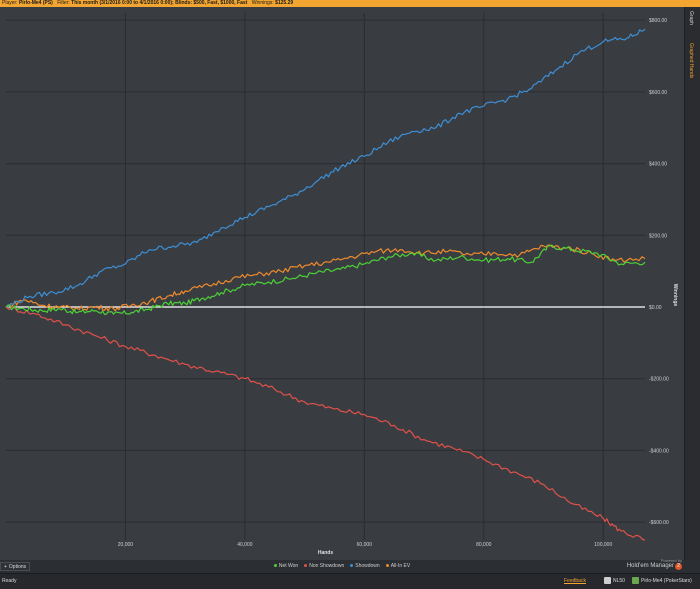 This screenshot has height=589, width=700. What do you see at coordinates (655, 308) in the screenshot?
I see `y-tick-label: $0.00` at bounding box center [655, 308].